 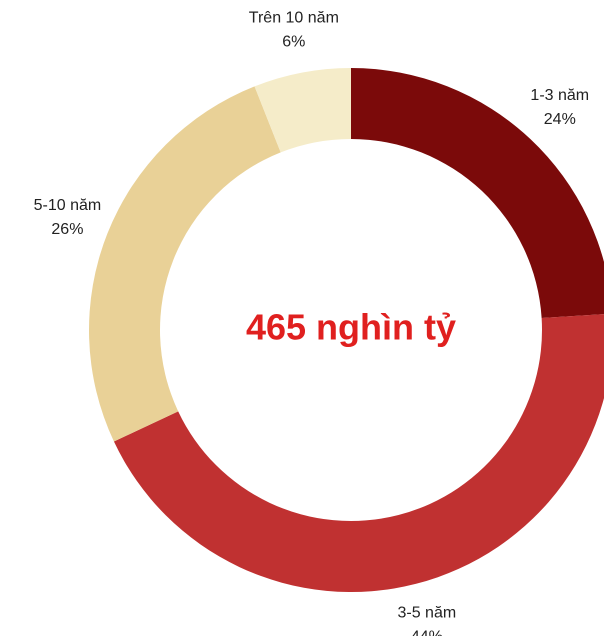 I want to click on slice-value-label: 24%, so click(x=560, y=119).